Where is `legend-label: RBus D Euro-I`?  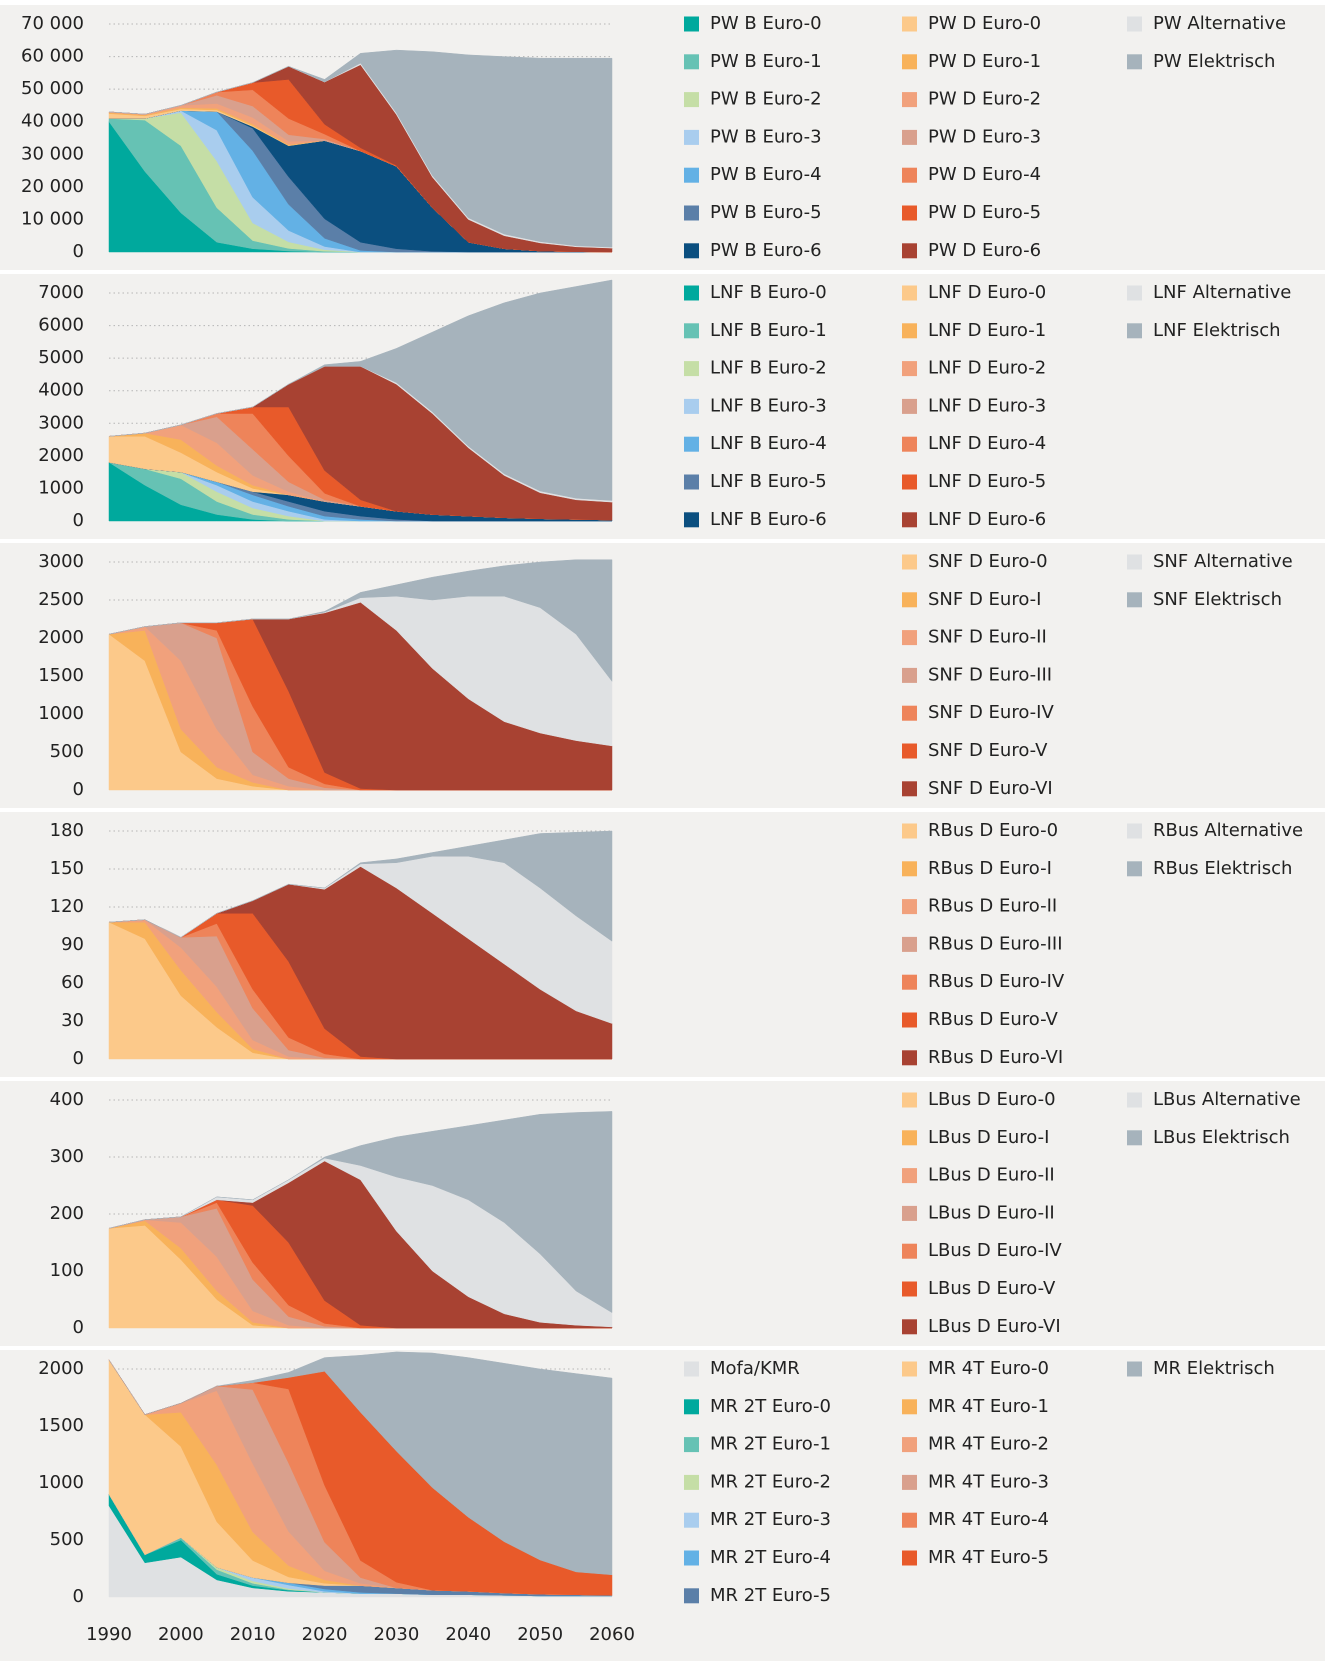 legend-label: RBus D Euro-I is located at coordinates (990, 868).